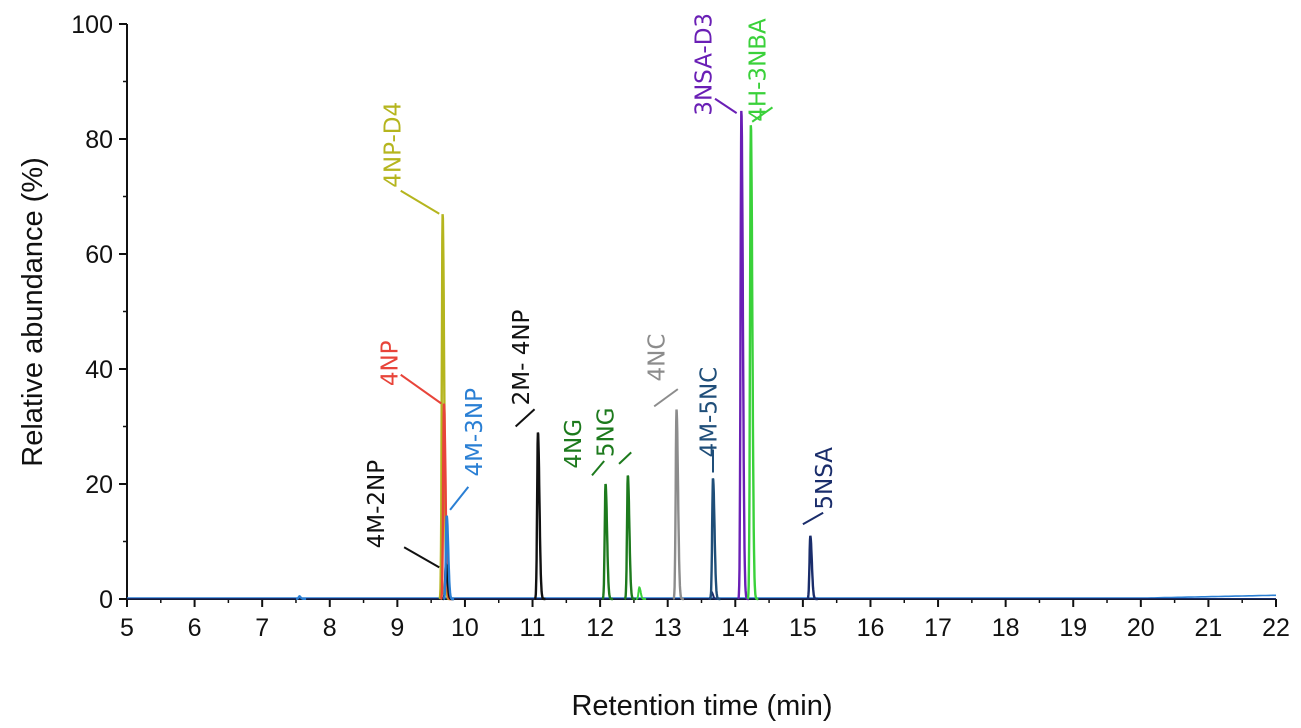 The image size is (1301, 728). Describe the element at coordinates (668, 628) in the screenshot. I see `x-tick-label: 13` at that location.